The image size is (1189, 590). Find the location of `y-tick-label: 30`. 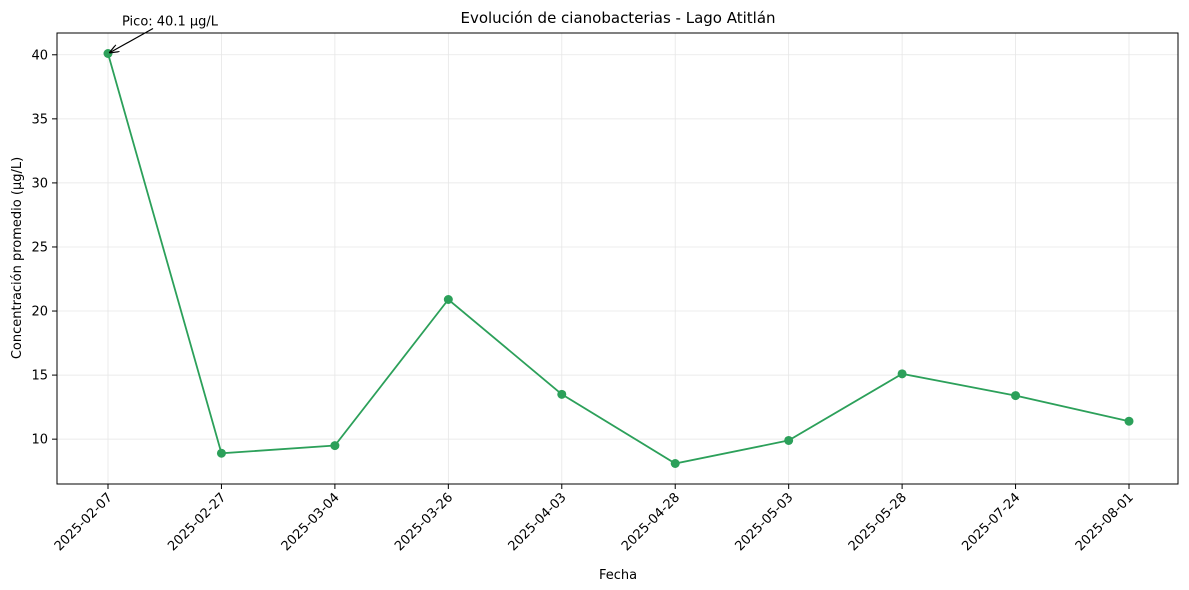

y-tick-label: 30 is located at coordinates (39, 183).